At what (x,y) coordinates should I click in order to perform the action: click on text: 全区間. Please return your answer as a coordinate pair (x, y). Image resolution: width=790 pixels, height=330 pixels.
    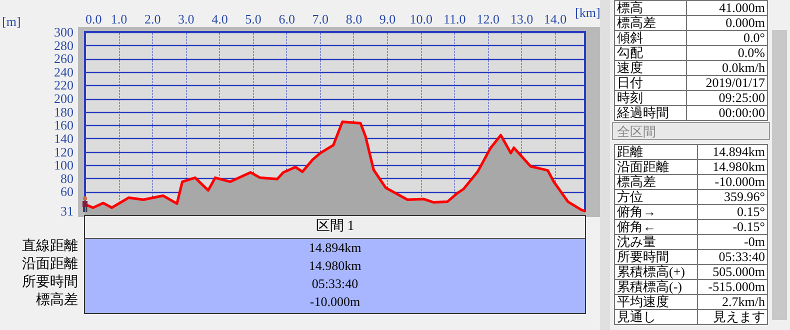
    Looking at the image, I should click on (691, 131).